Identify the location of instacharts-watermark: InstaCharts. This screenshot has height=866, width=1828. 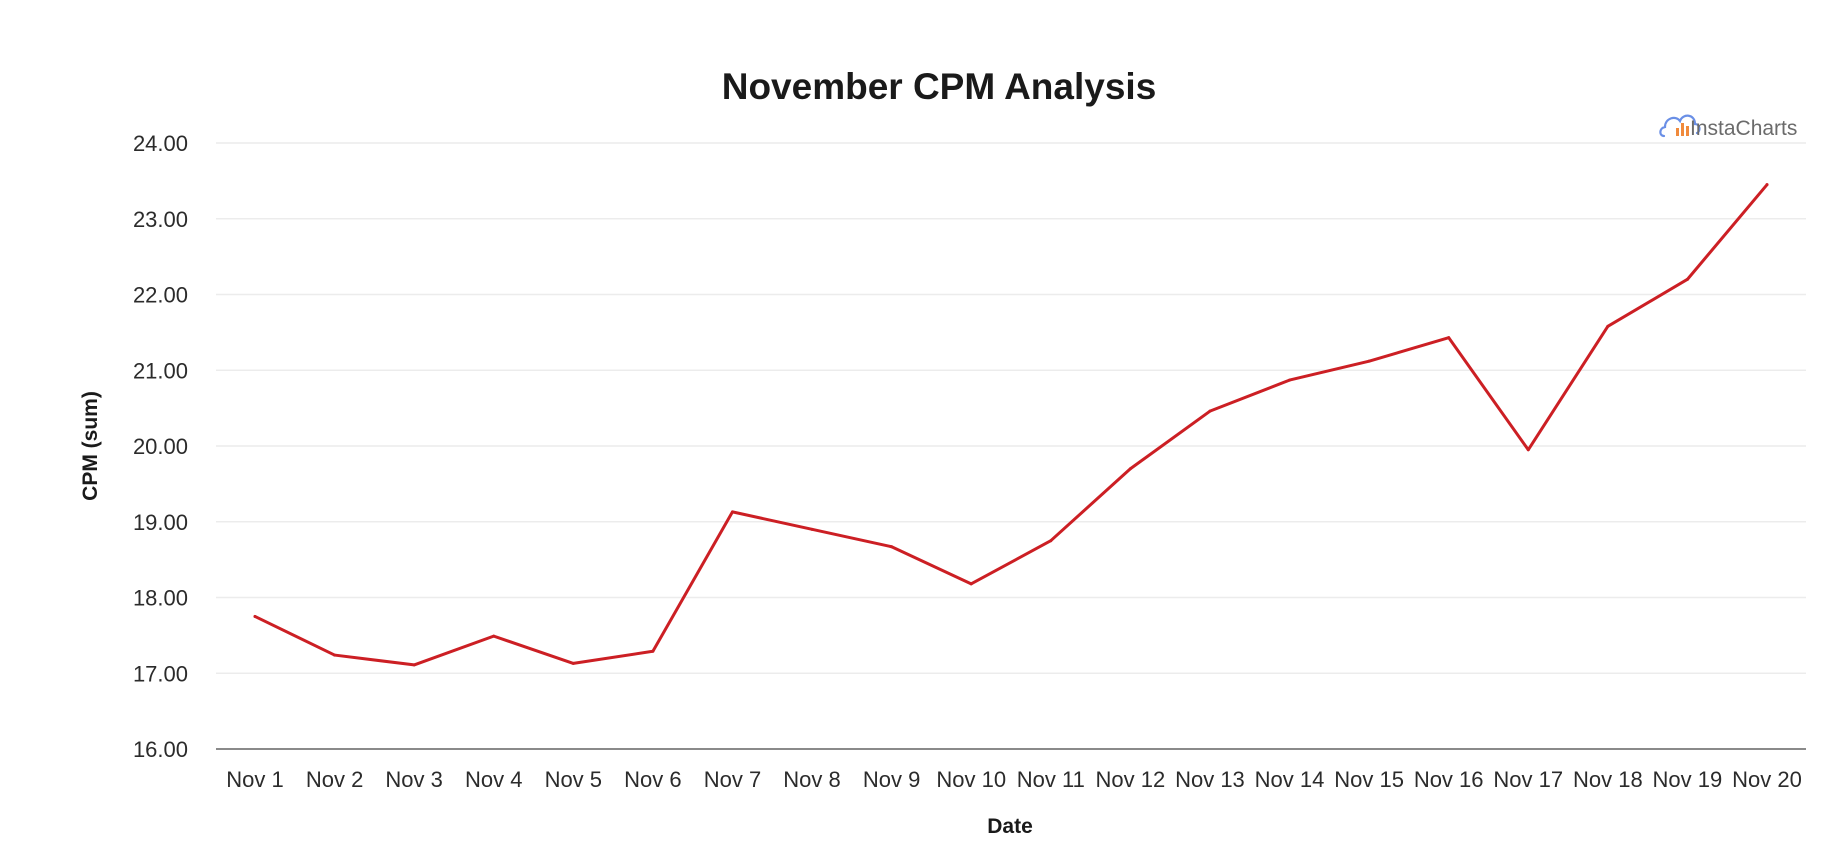
(1728, 127).